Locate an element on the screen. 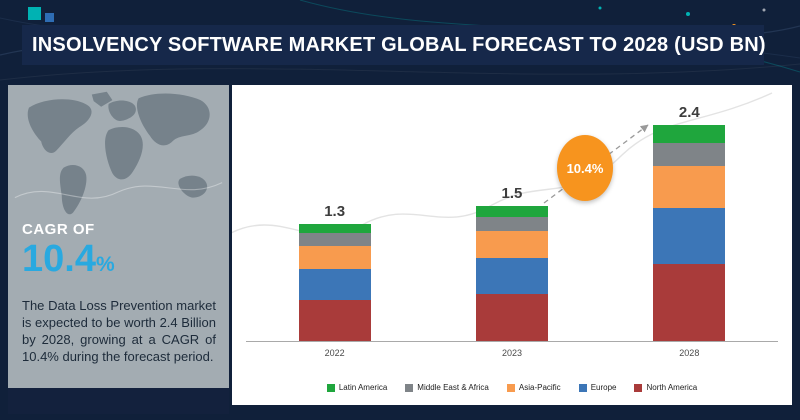 This screenshot has height=420, width=800. segment-north-america-2028 is located at coordinates (689, 302).